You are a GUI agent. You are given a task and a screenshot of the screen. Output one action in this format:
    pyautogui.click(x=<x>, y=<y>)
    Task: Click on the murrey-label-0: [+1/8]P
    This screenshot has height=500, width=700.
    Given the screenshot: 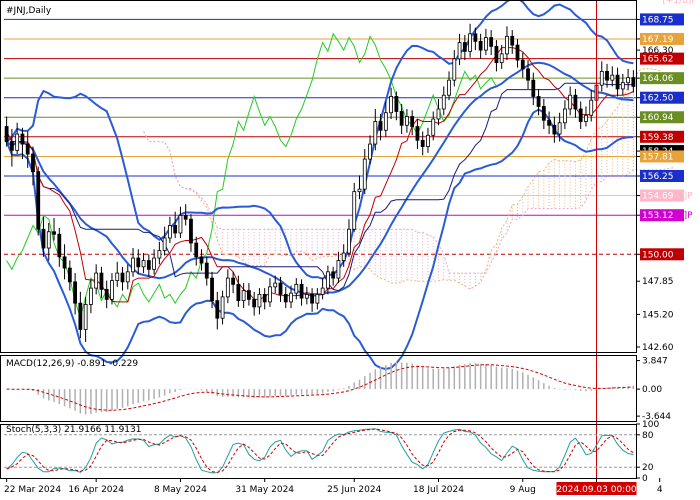 What is the action you would take?
    pyautogui.click(x=679, y=3)
    